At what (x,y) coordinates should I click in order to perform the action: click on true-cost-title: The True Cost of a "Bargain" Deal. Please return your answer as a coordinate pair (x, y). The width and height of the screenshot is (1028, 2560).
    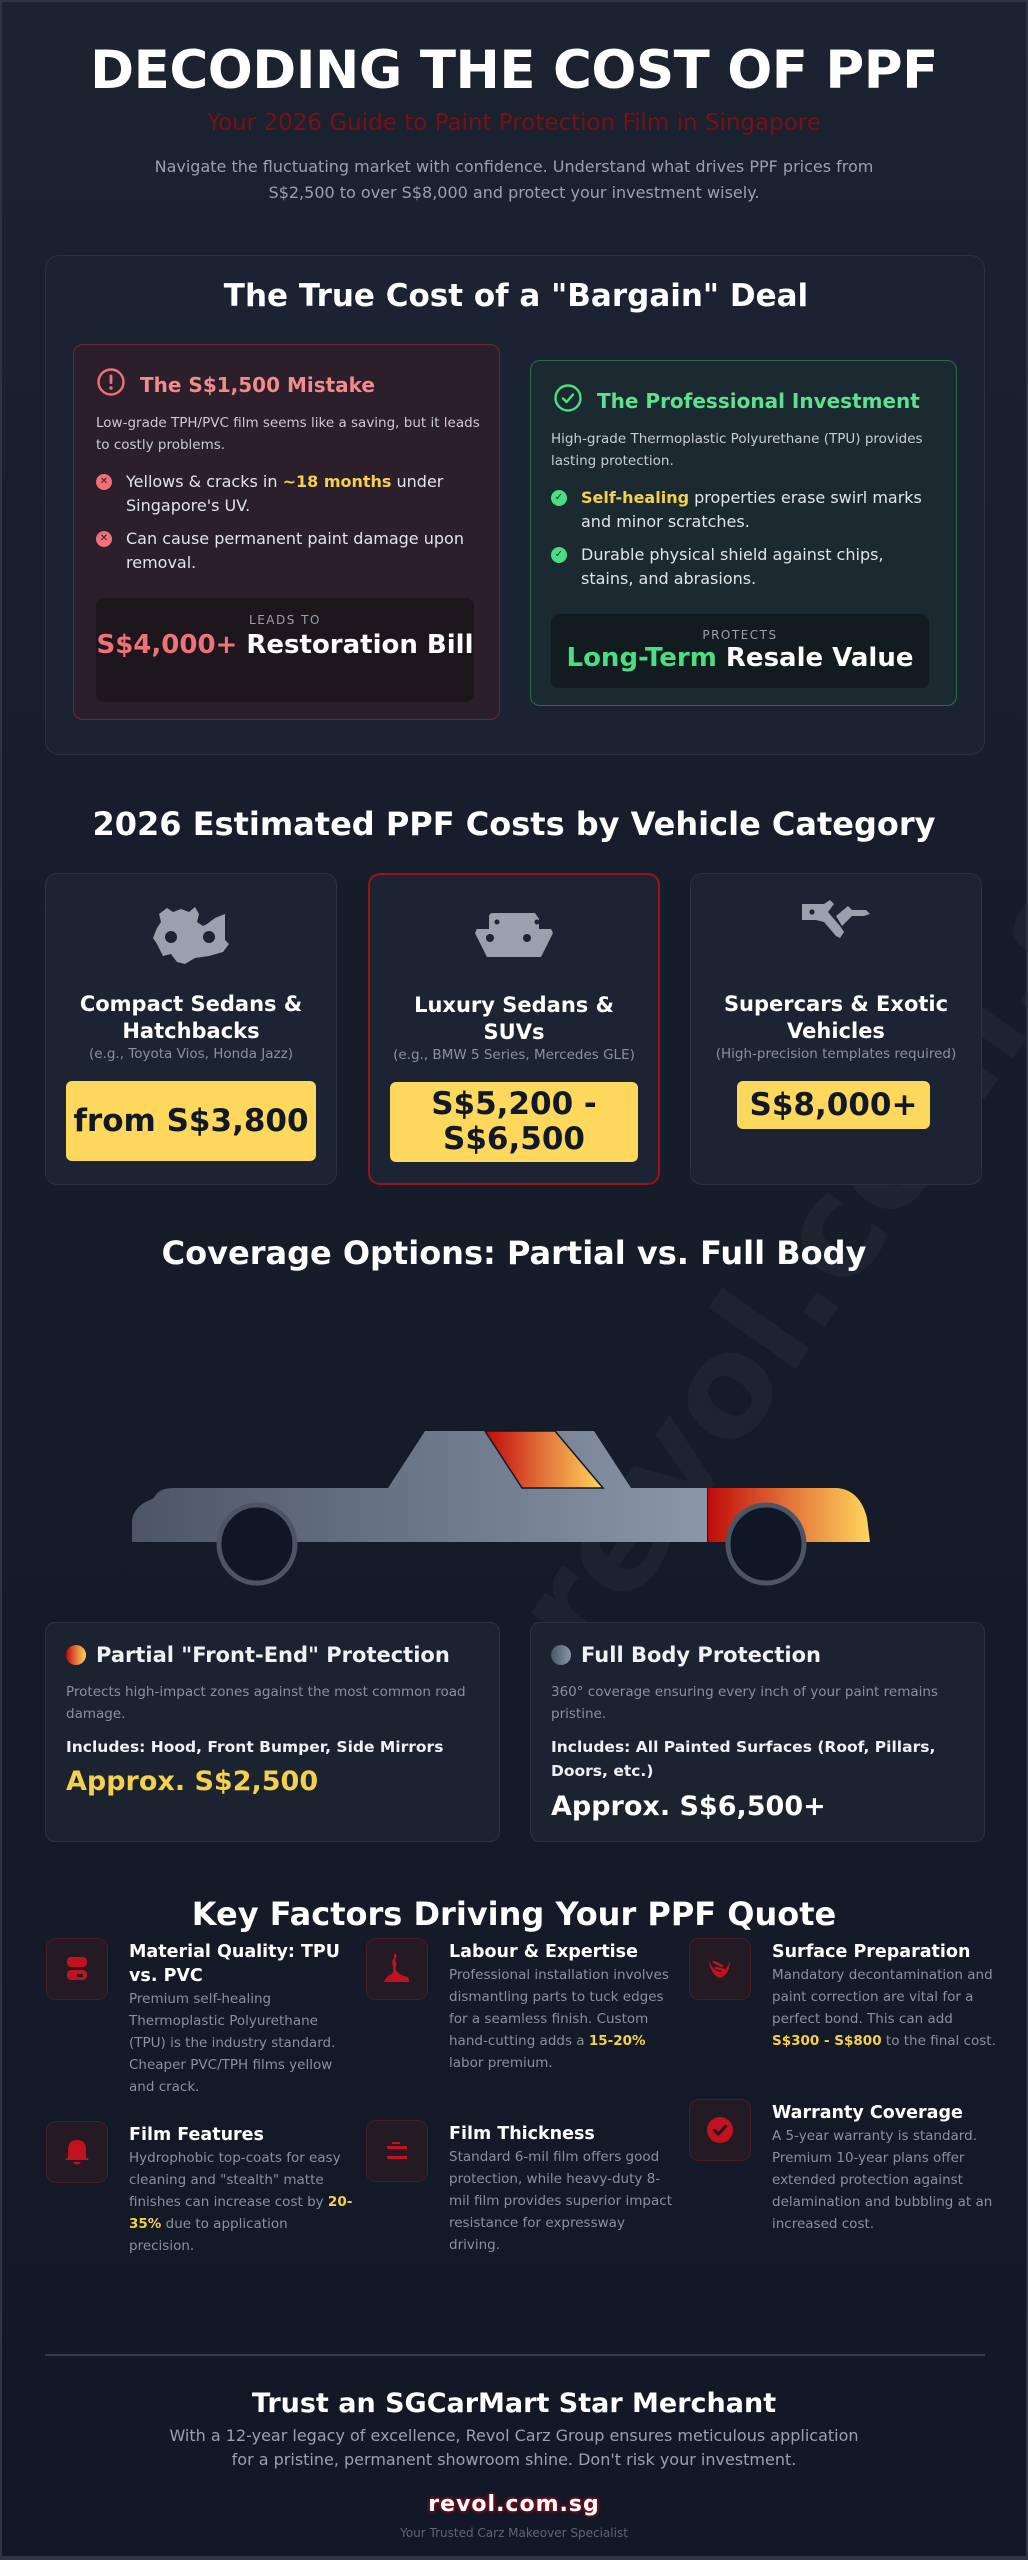
    Looking at the image, I should click on (516, 296).